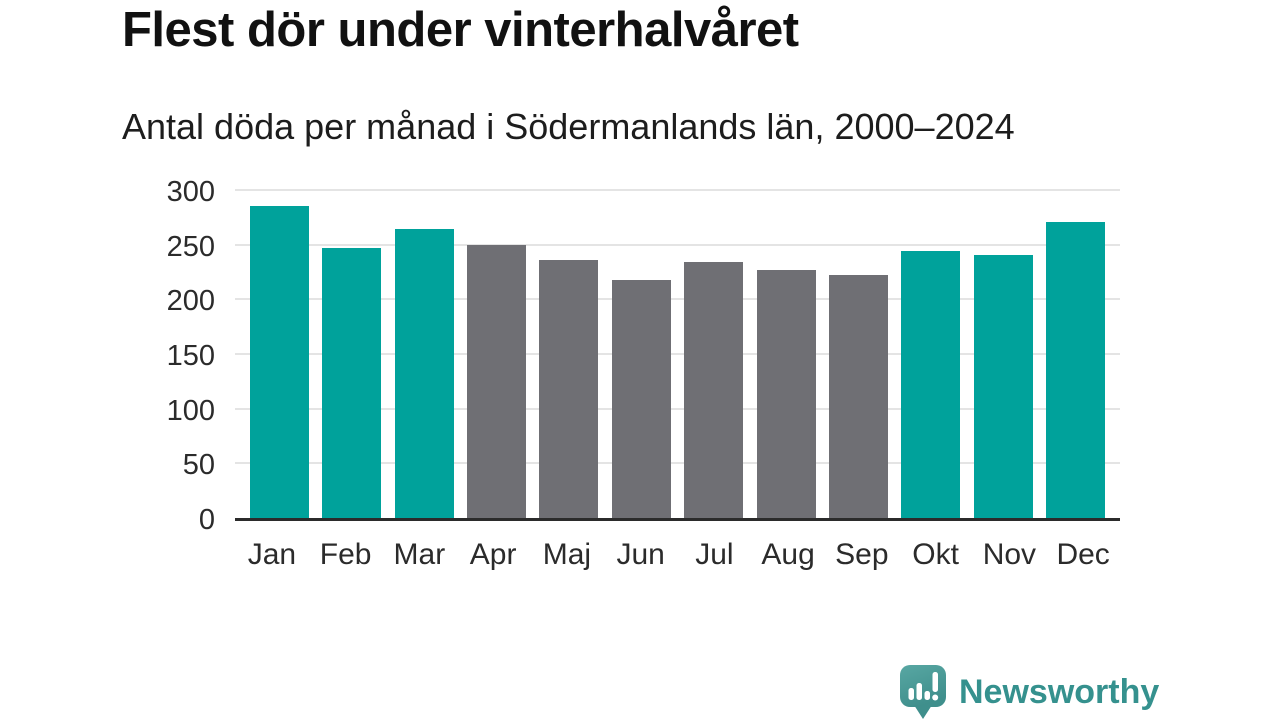 This screenshot has width=1280, height=720. Describe the element at coordinates (931, 384) in the screenshot. I see `bar-okt` at that location.